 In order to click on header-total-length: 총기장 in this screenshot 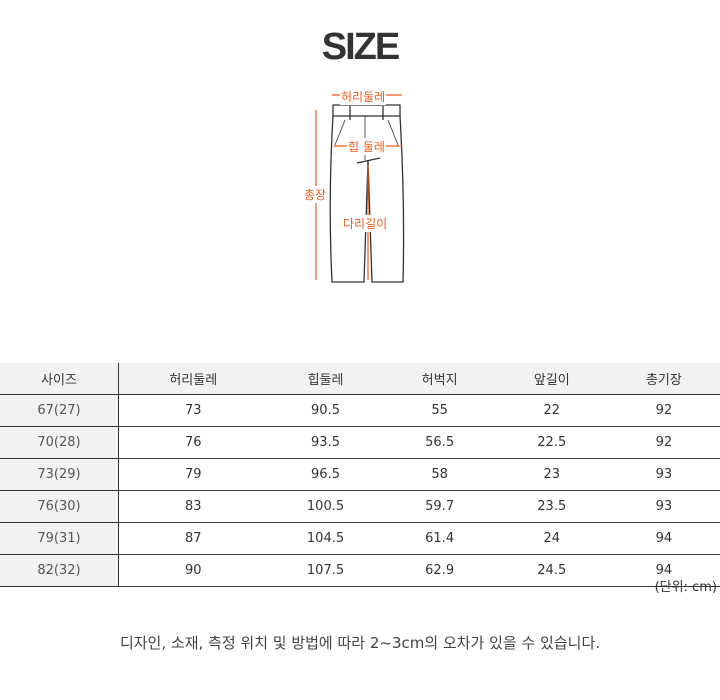, I will do `click(663, 379)`.